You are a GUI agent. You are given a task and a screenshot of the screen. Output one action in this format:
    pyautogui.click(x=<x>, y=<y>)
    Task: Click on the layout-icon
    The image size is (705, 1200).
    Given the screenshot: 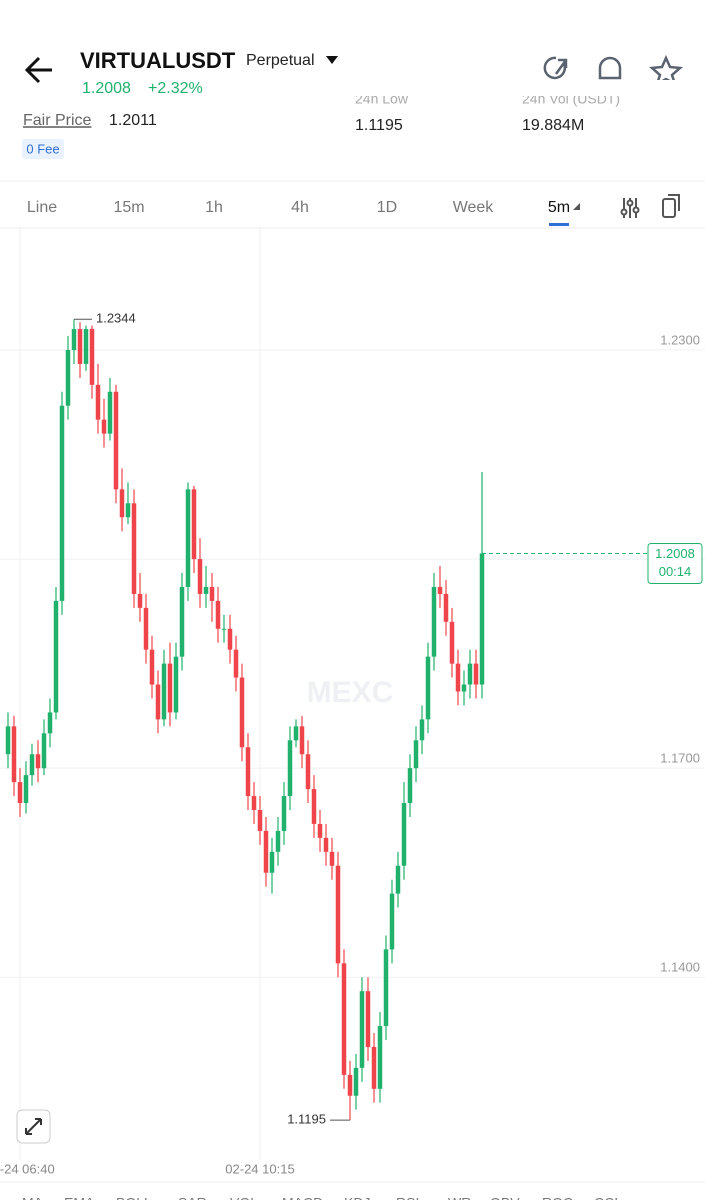 What is the action you would take?
    pyautogui.click(x=671, y=206)
    